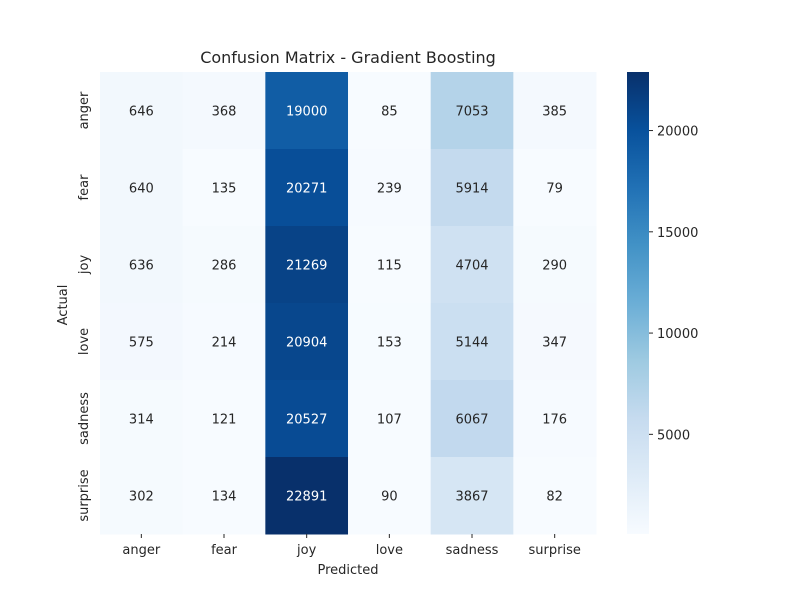 The width and height of the screenshot is (800, 600). I want to click on cell-value-anger-fear: 368, so click(224, 112).